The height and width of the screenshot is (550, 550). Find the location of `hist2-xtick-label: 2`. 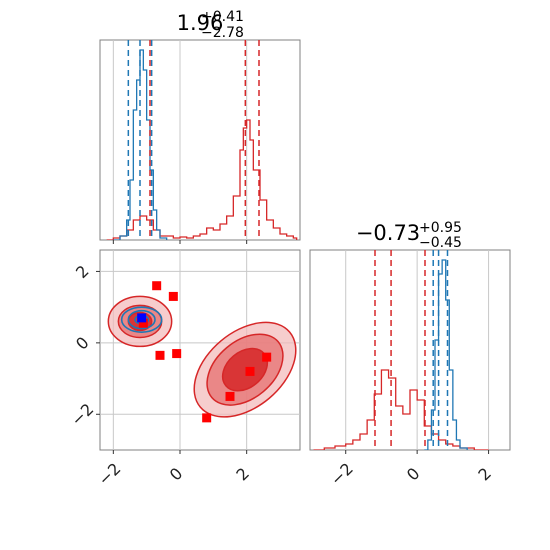

hist2-xtick-label: 2 is located at coordinates (484, 474).